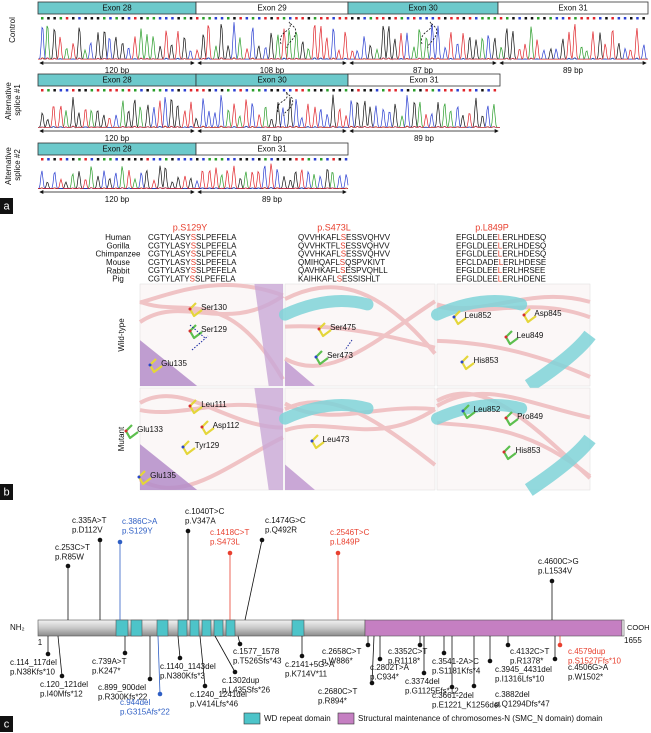 The width and height of the screenshot is (651, 733). What do you see at coordinates (229, 532) in the screenshot?
I see `mutation-cdna: c.1418C>T` at bounding box center [229, 532].